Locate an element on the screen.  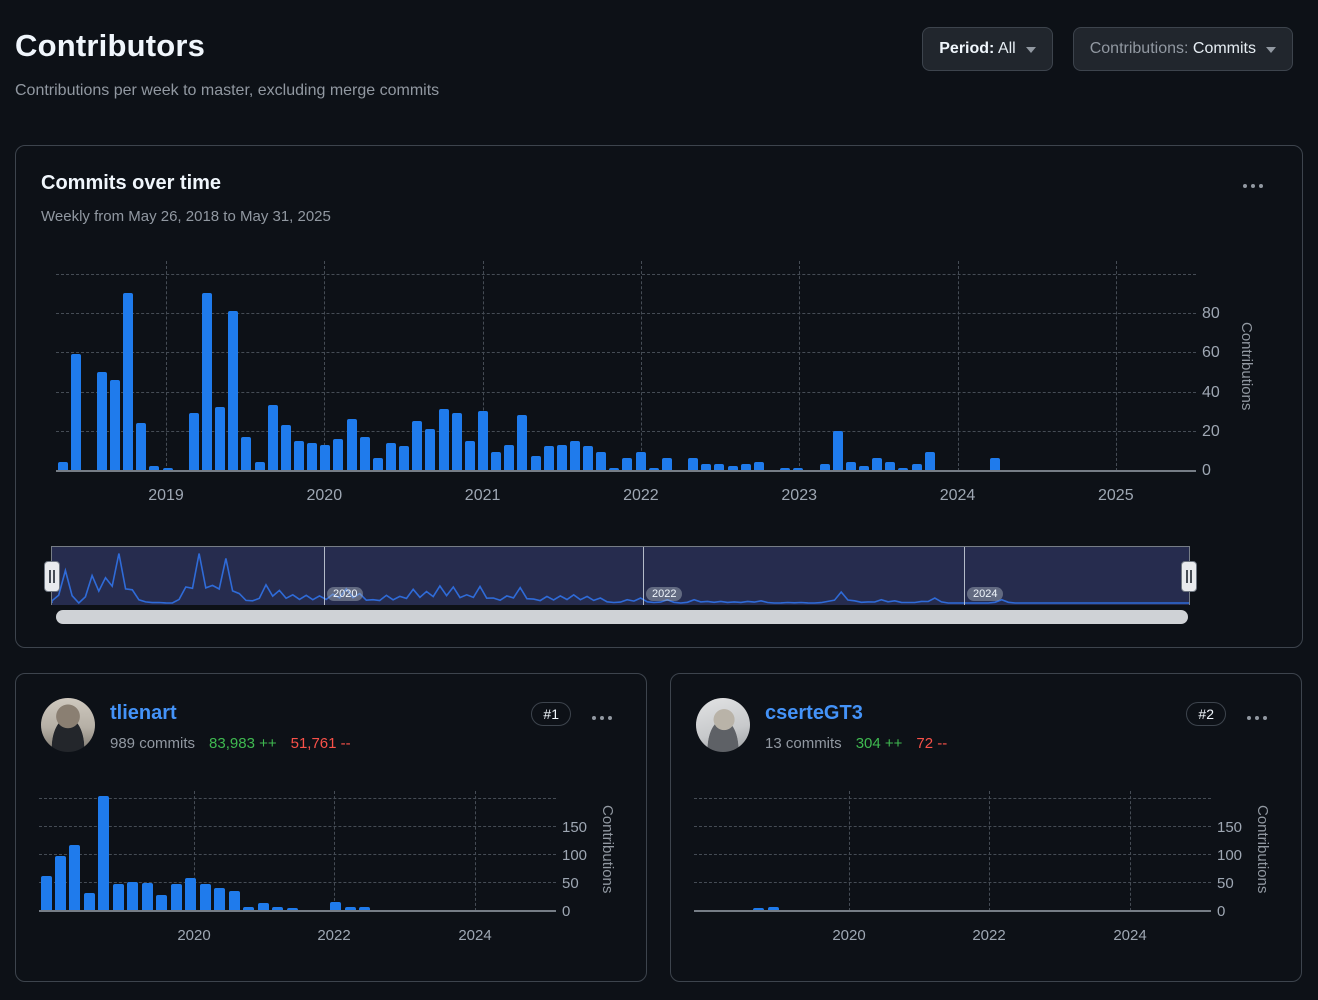
x-tick-label: 2024 is located at coordinates (475, 935).